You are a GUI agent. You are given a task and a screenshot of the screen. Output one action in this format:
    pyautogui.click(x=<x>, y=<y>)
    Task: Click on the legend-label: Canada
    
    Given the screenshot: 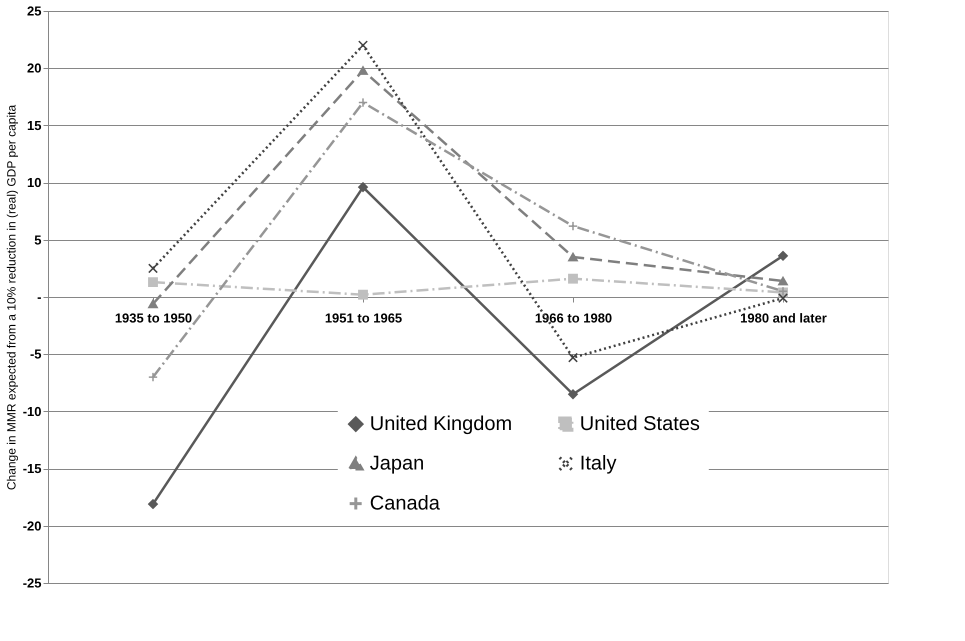 What is the action you would take?
    pyautogui.click(x=405, y=503)
    